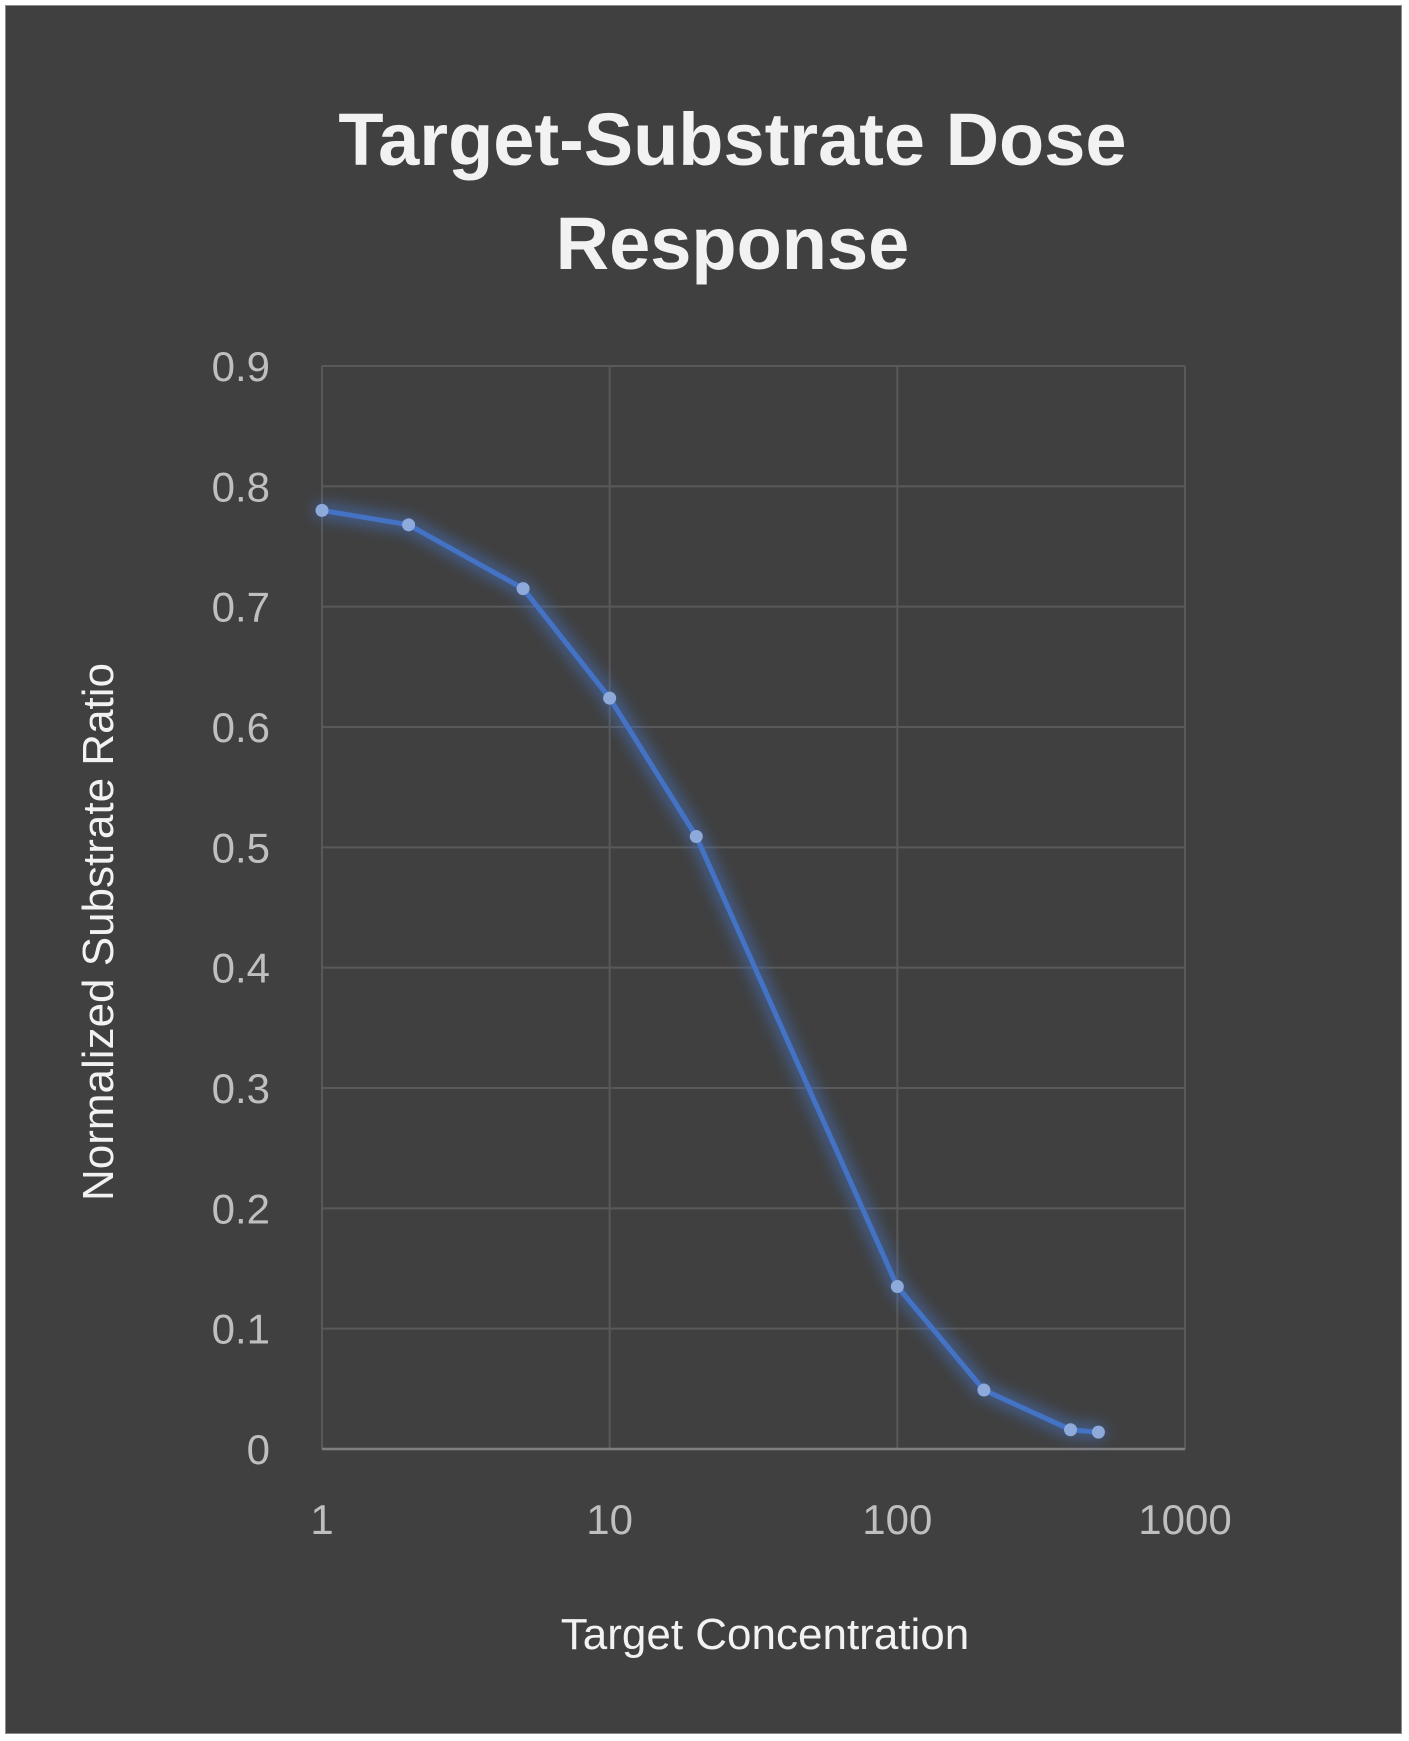 This screenshot has width=1409, height=1741. What do you see at coordinates (241, 607) in the screenshot?
I see `y-tick-label: 0.7` at bounding box center [241, 607].